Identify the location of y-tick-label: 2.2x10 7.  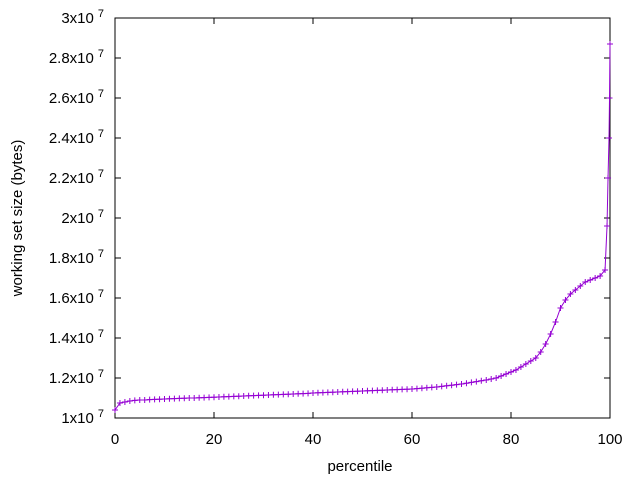
(76, 177).